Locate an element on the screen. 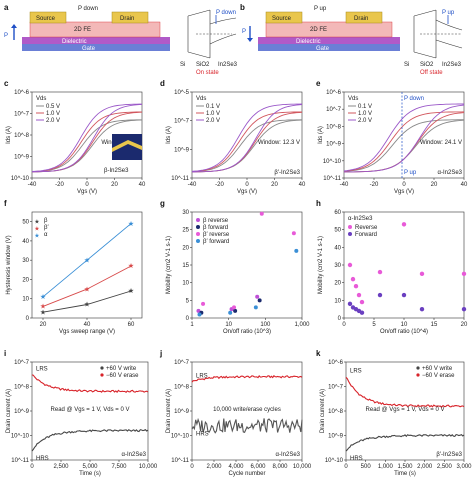 The width and height of the screenshot is (474, 478). chart-i-ylabel: Drain current (A) is located at coordinates (9, 411).